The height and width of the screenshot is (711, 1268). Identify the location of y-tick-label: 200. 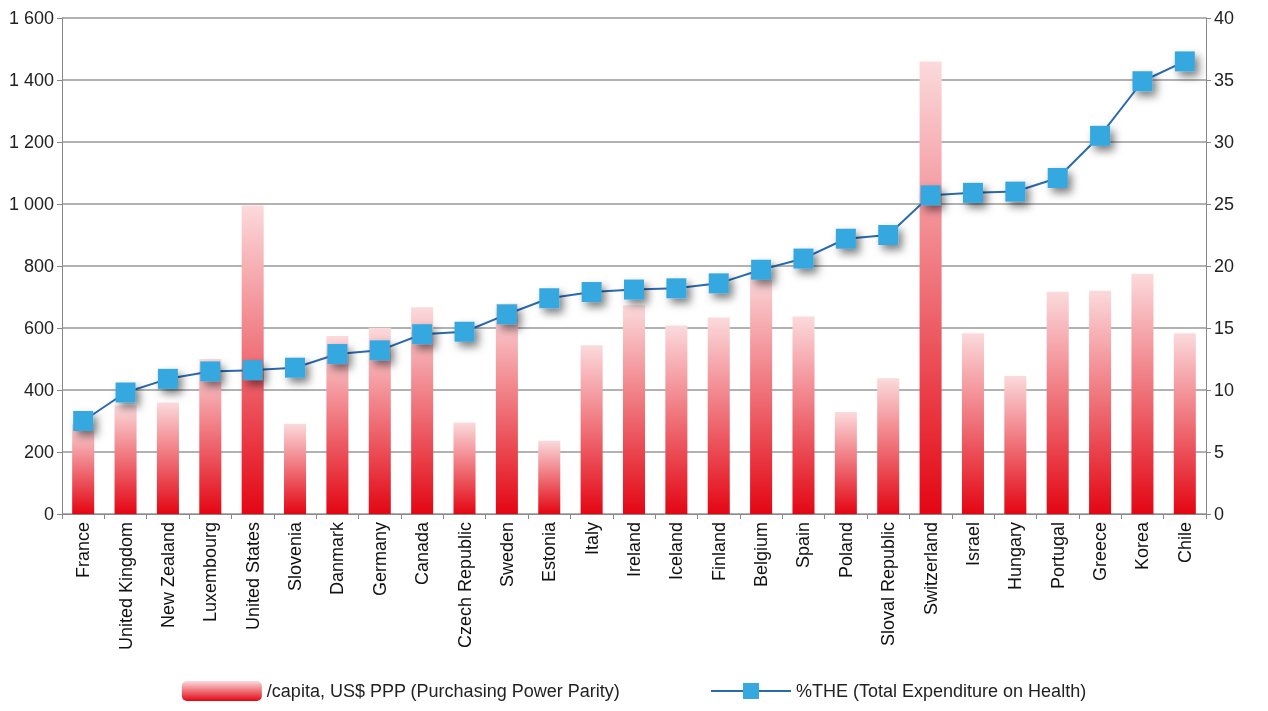
(38, 452).